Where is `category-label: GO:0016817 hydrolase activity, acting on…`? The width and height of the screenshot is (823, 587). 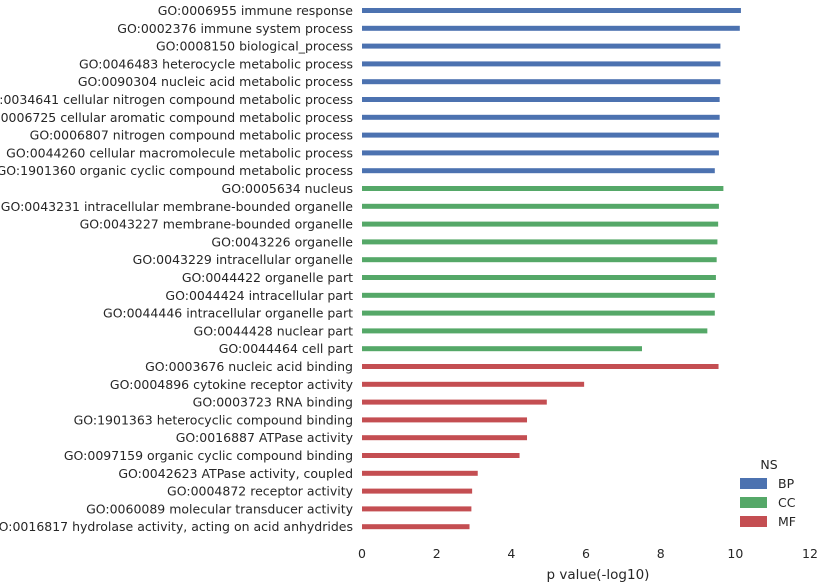
category-label: GO:0016817 hydrolase activity, acting on… is located at coordinates (176, 526).